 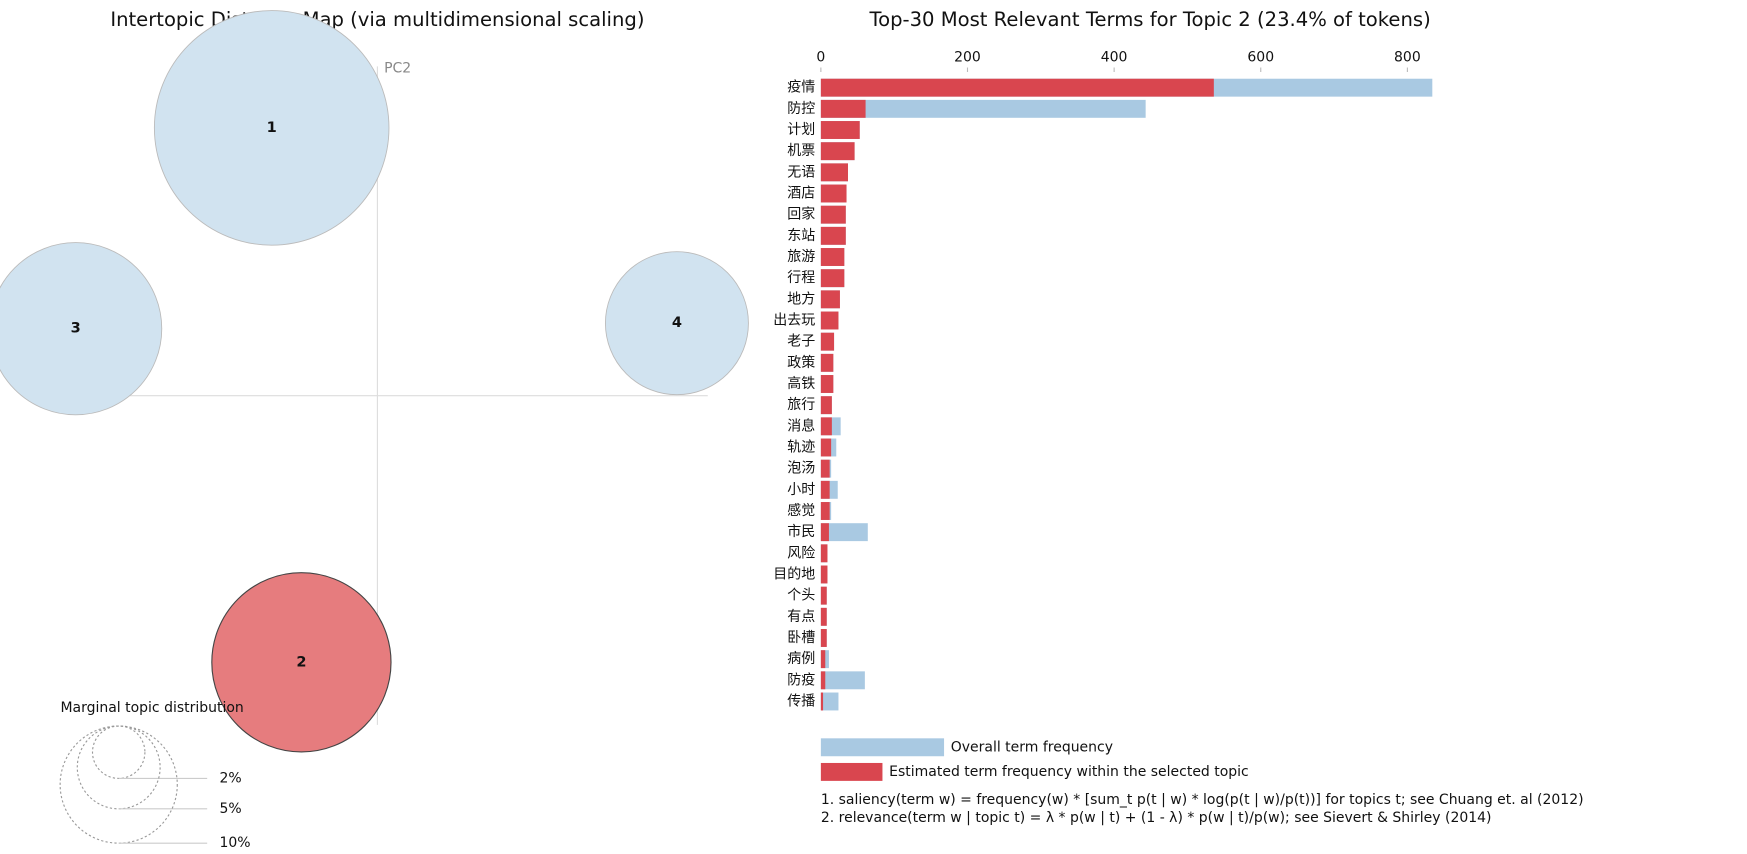 I want to click on term-label: 无语, so click(x=801, y=172).